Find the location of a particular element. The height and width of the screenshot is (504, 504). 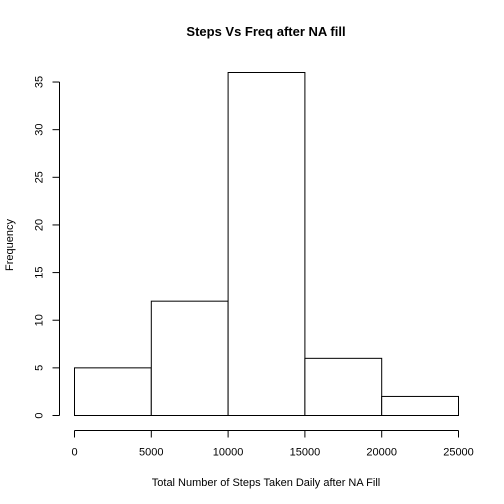

chart-title: Steps Vs Freq after NA fill is located at coordinates (265, 31).